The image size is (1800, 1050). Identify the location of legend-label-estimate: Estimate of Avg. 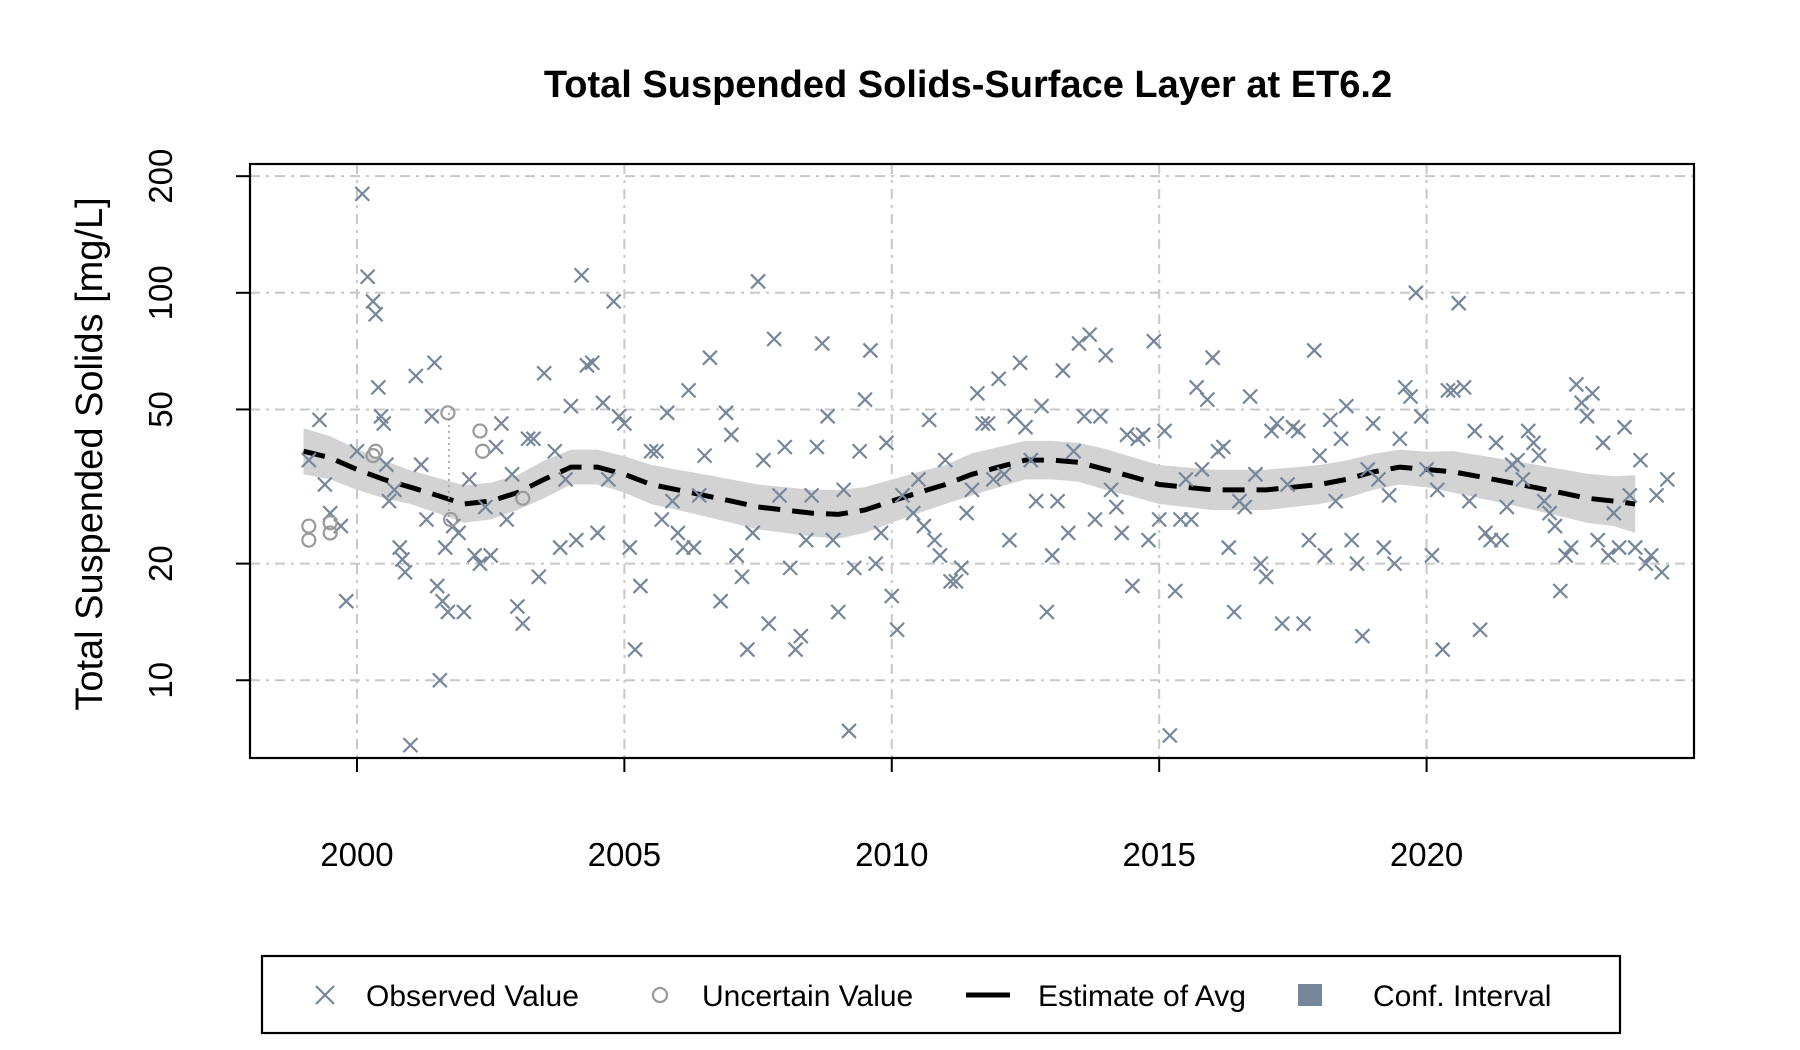
(1142, 996).